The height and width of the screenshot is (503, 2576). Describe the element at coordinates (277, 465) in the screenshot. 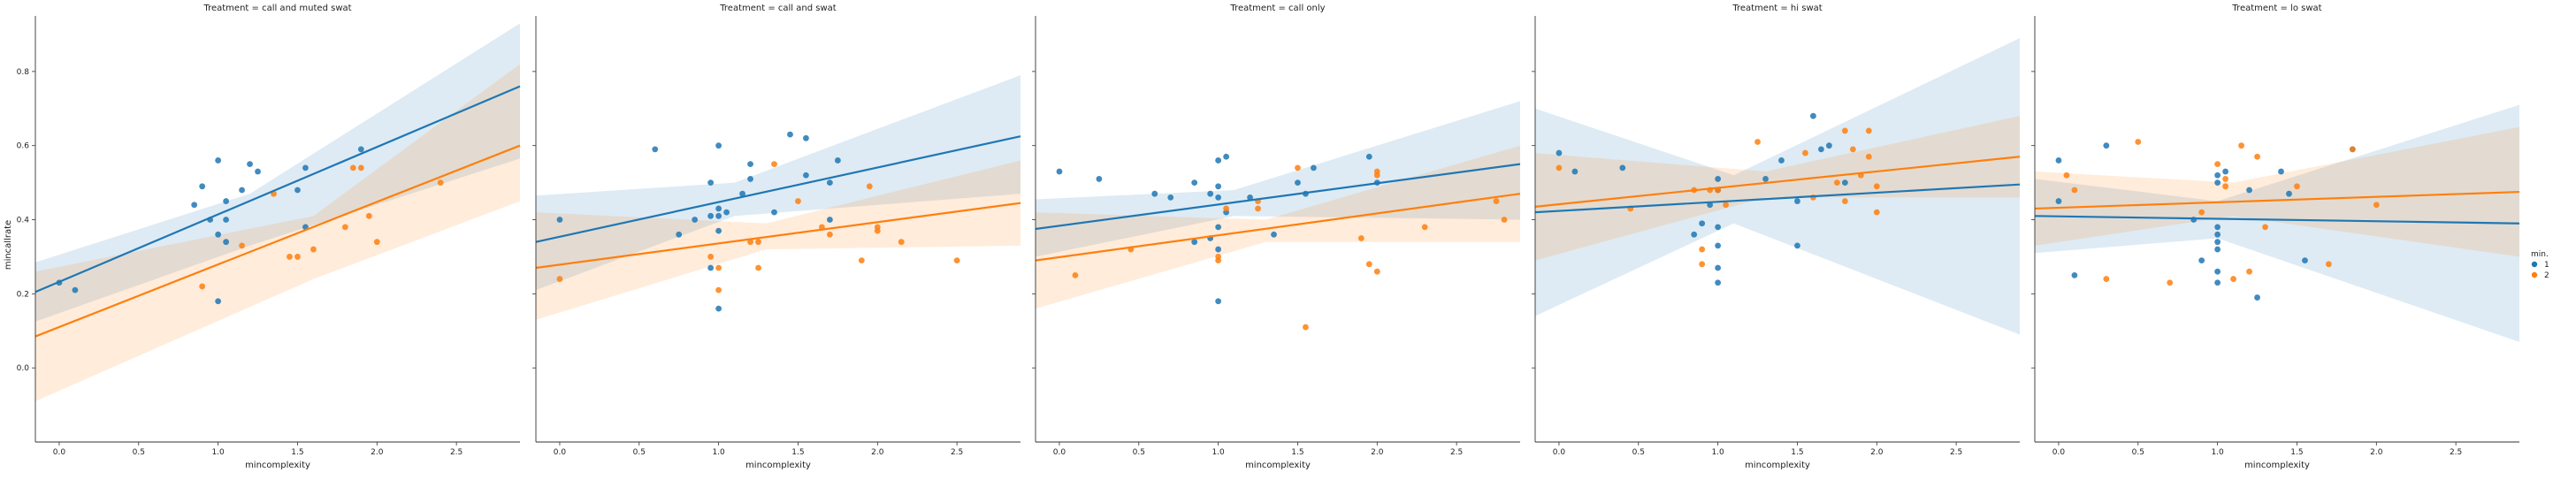

I see `x-axis-label: mincomplexity` at that location.